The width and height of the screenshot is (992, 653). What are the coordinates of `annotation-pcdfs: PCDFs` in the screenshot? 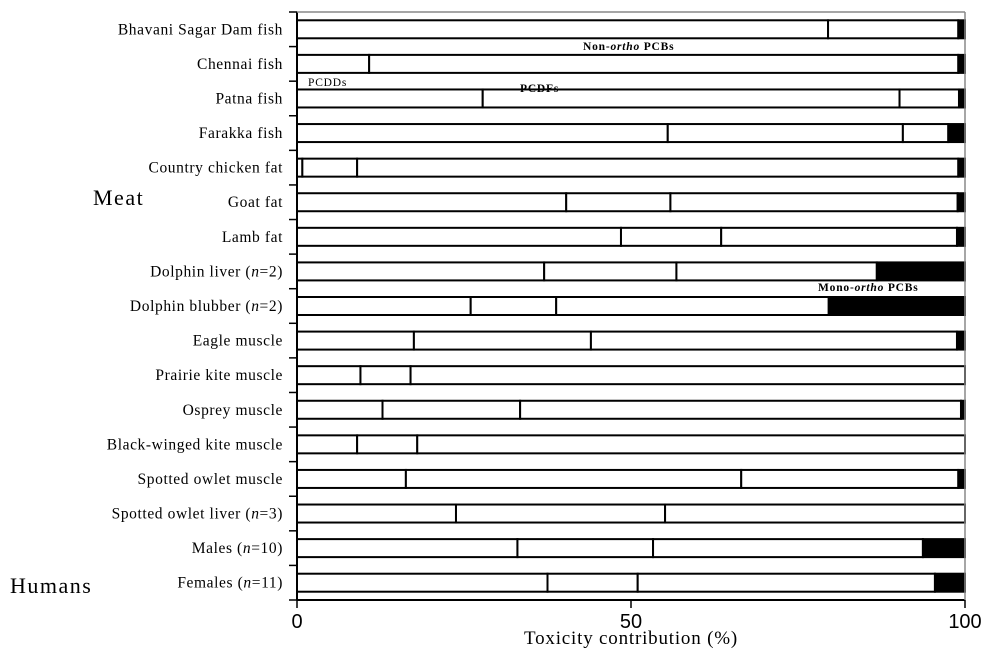 It's located at (539, 89).